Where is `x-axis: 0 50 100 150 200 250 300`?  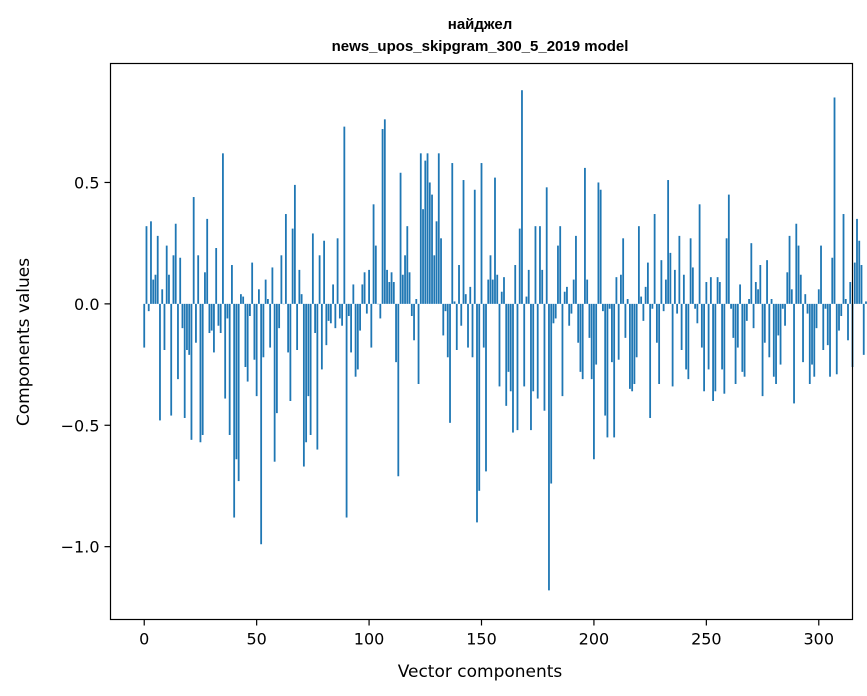 x-axis: 0 50 100 150 200 250 300 is located at coordinates (486, 634).